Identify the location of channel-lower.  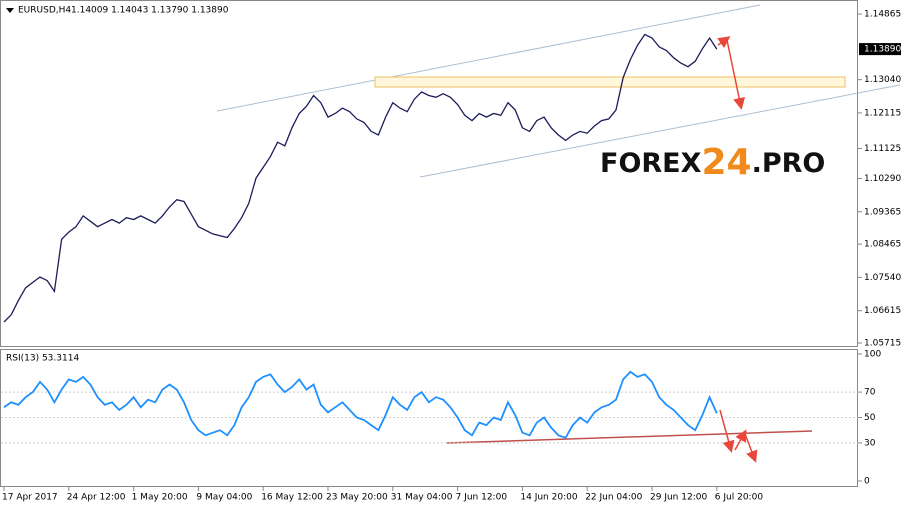
(660, 131).